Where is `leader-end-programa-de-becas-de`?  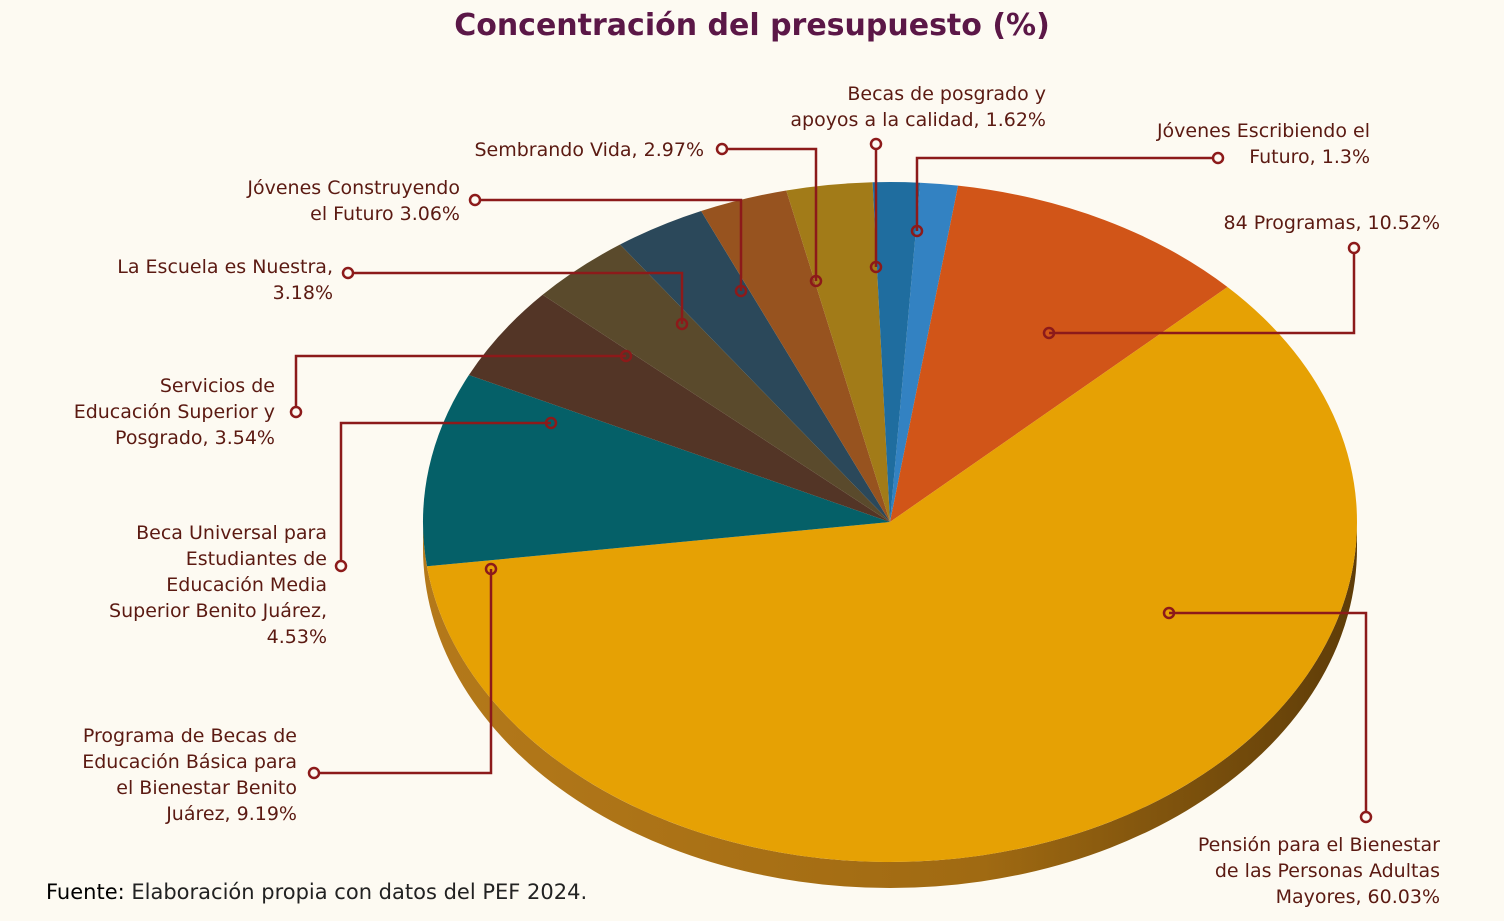
leader-end-programa-de-becas-de is located at coordinates (314, 773).